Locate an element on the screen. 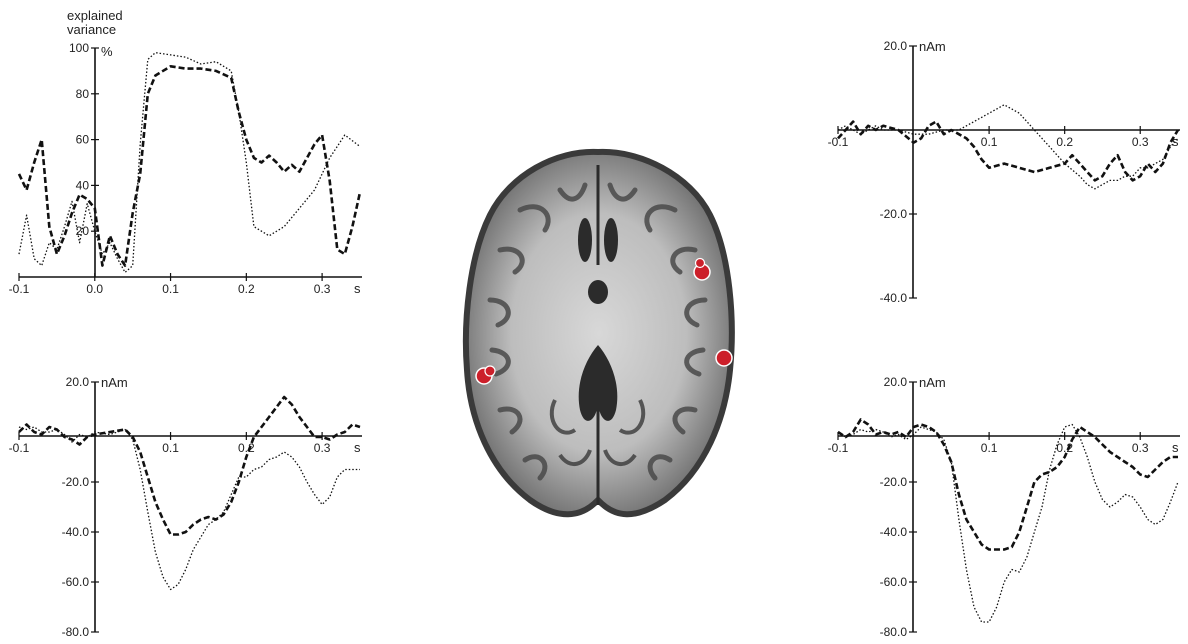  x-tick-label: 0.0 is located at coordinates (94, 289).